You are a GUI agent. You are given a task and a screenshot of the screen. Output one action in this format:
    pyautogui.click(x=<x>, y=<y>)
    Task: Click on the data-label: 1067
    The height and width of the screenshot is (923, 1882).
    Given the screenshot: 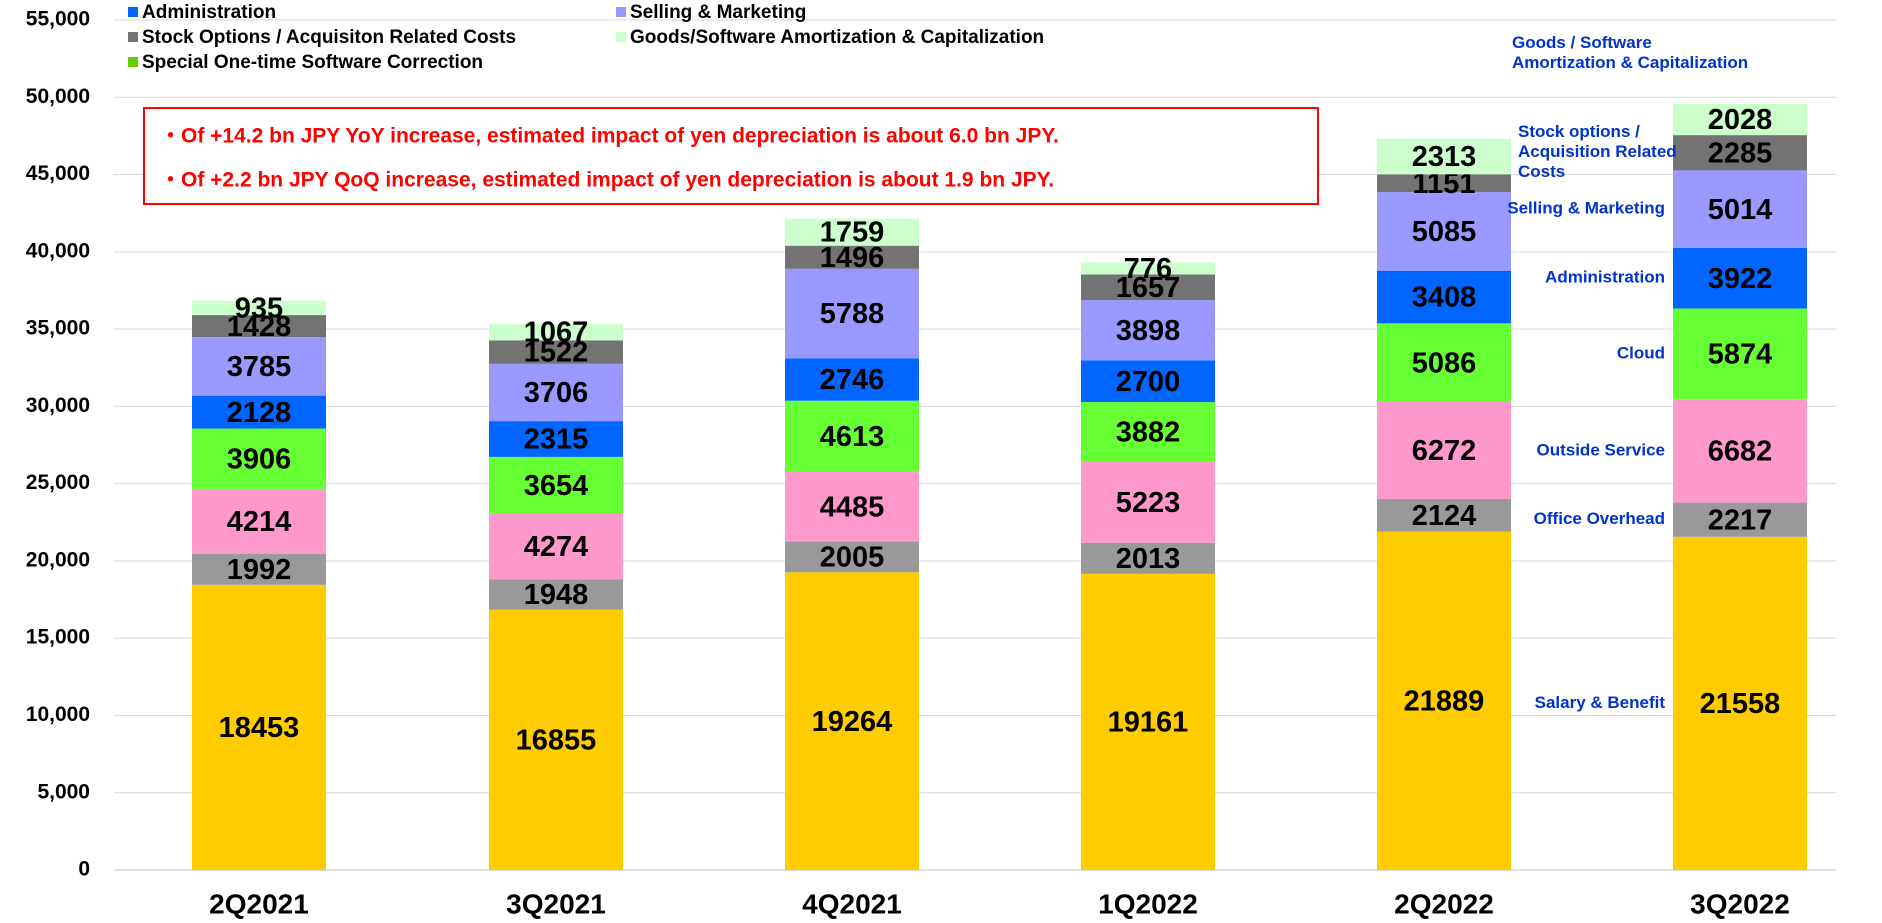 What is the action you would take?
    pyautogui.click(x=556, y=333)
    